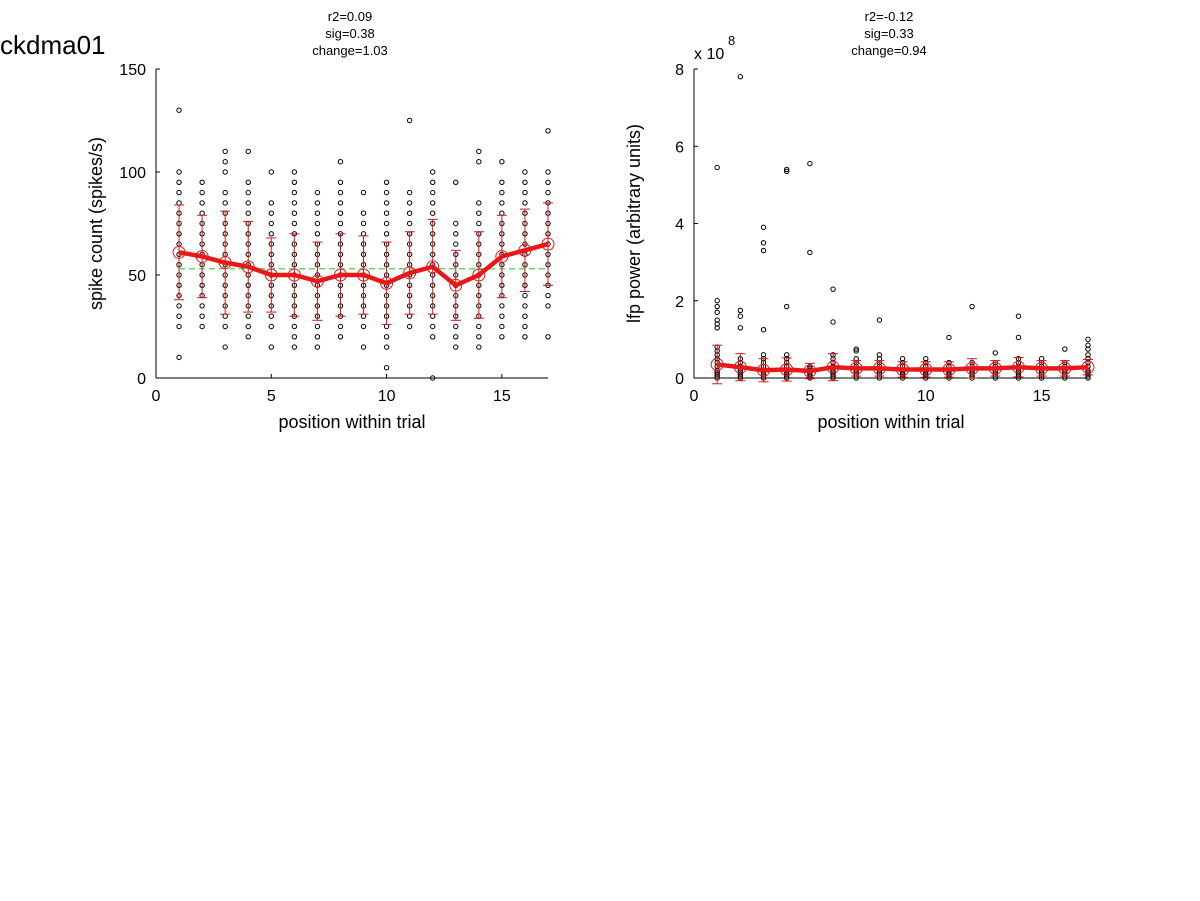  I want to click on stat-label: change=1.03, so click(350, 50).